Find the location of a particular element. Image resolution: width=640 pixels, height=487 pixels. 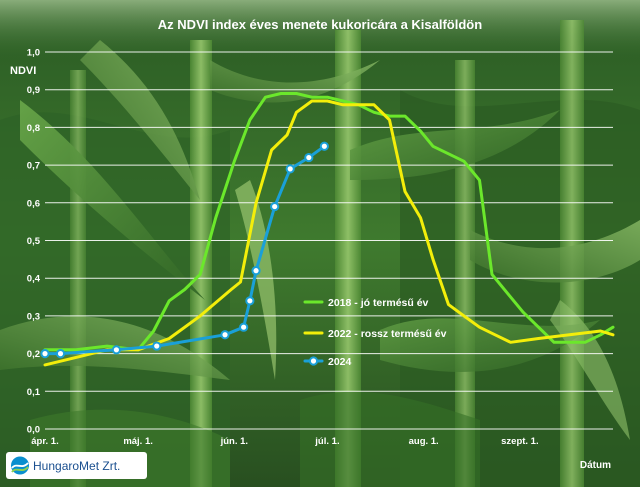

logo-text: HungaroMet Zrt. is located at coordinates (76, 466).